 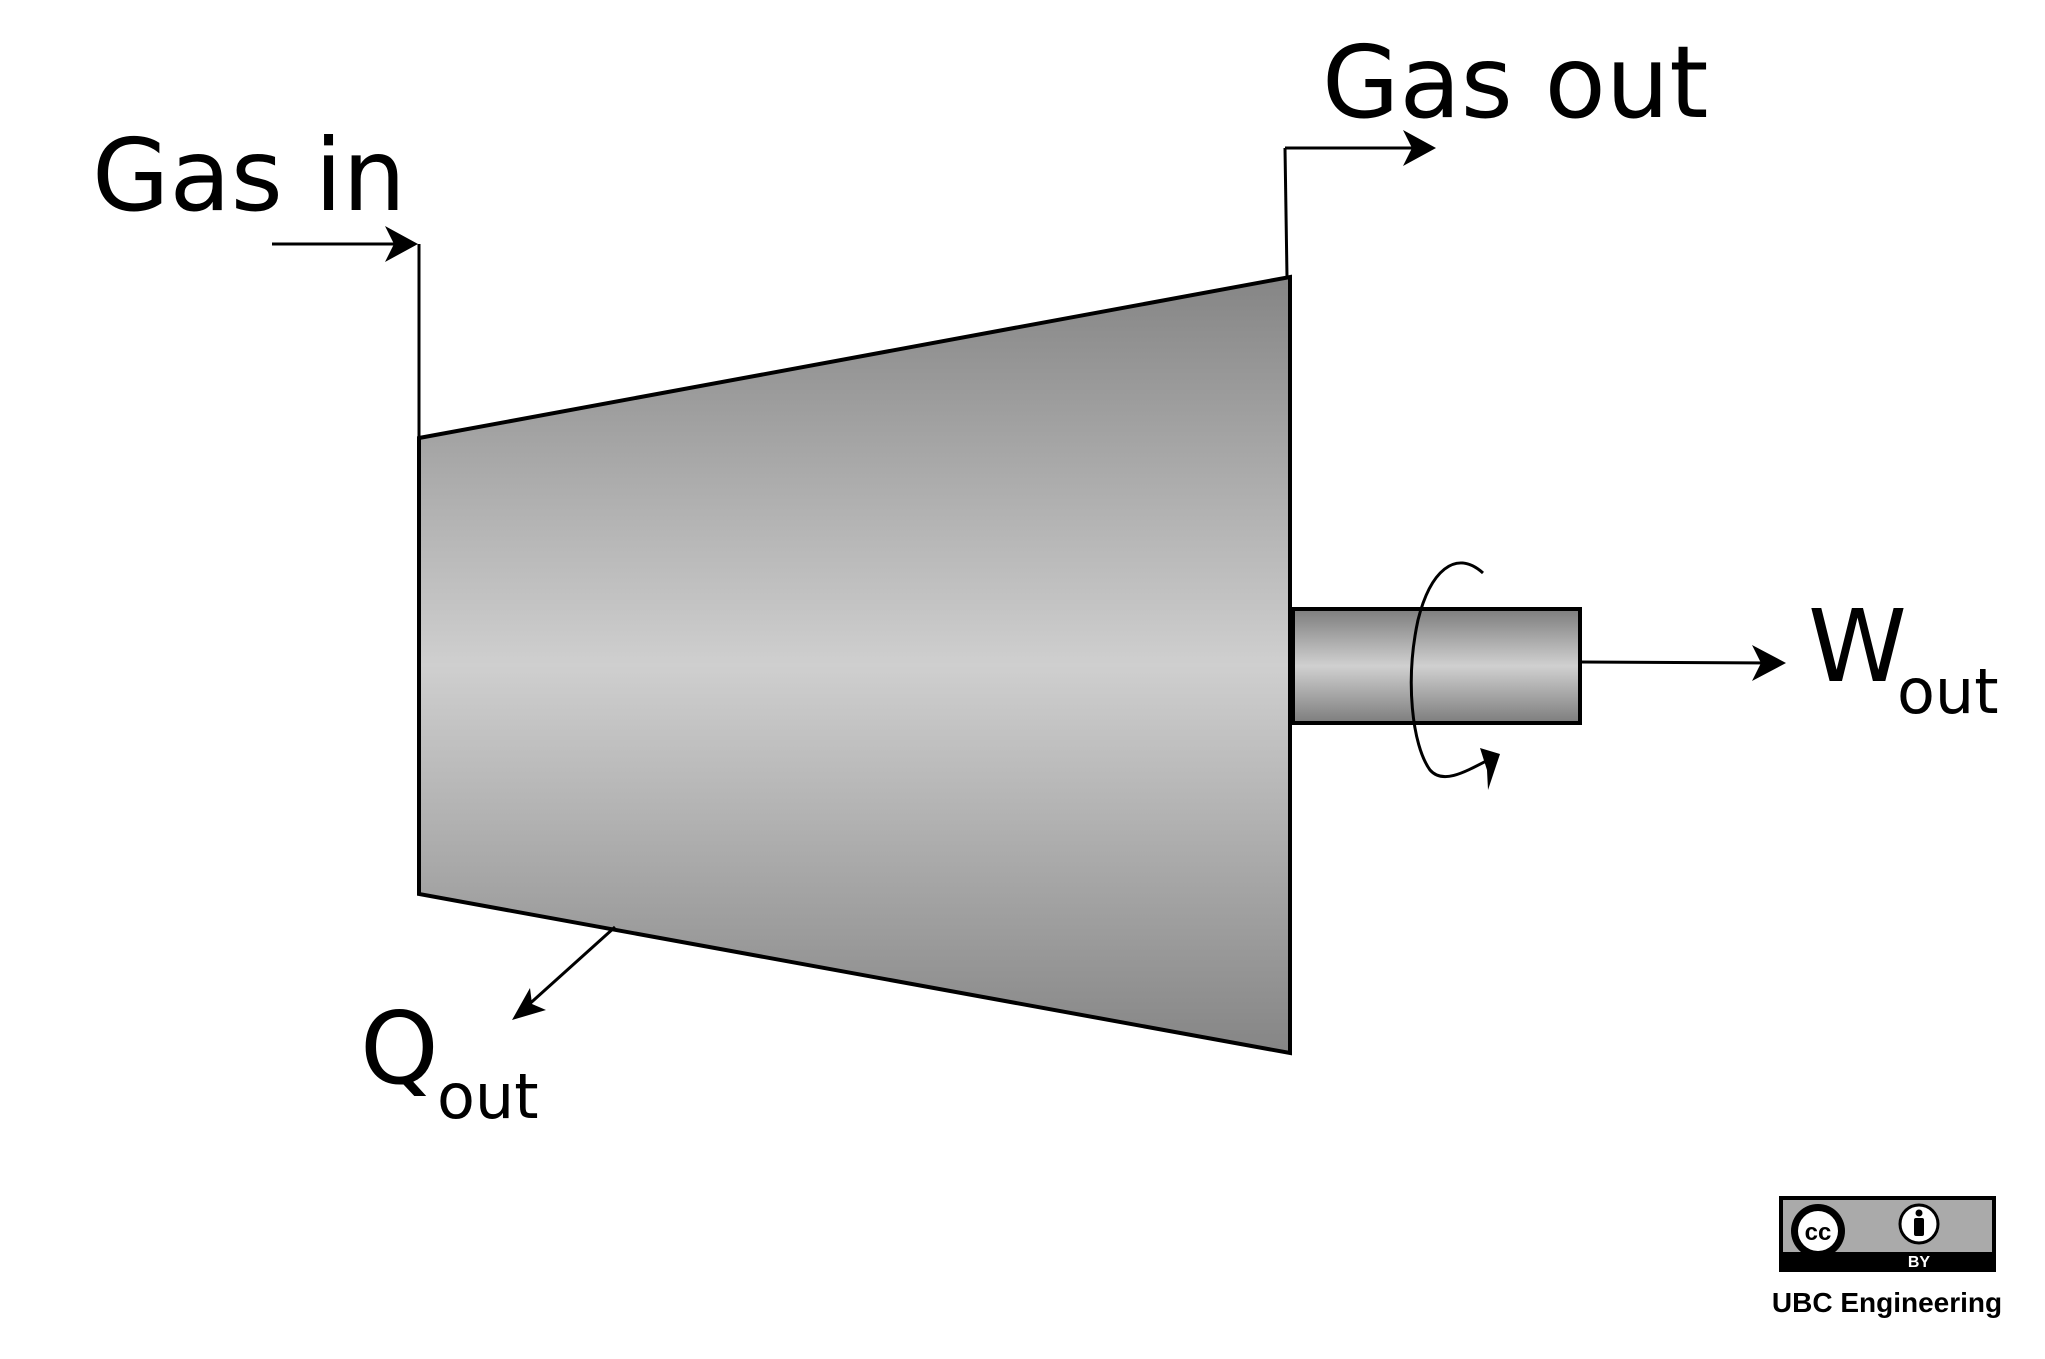 I want to click on credit-label: UBC Engineering, so click(x=1887, y=1302).